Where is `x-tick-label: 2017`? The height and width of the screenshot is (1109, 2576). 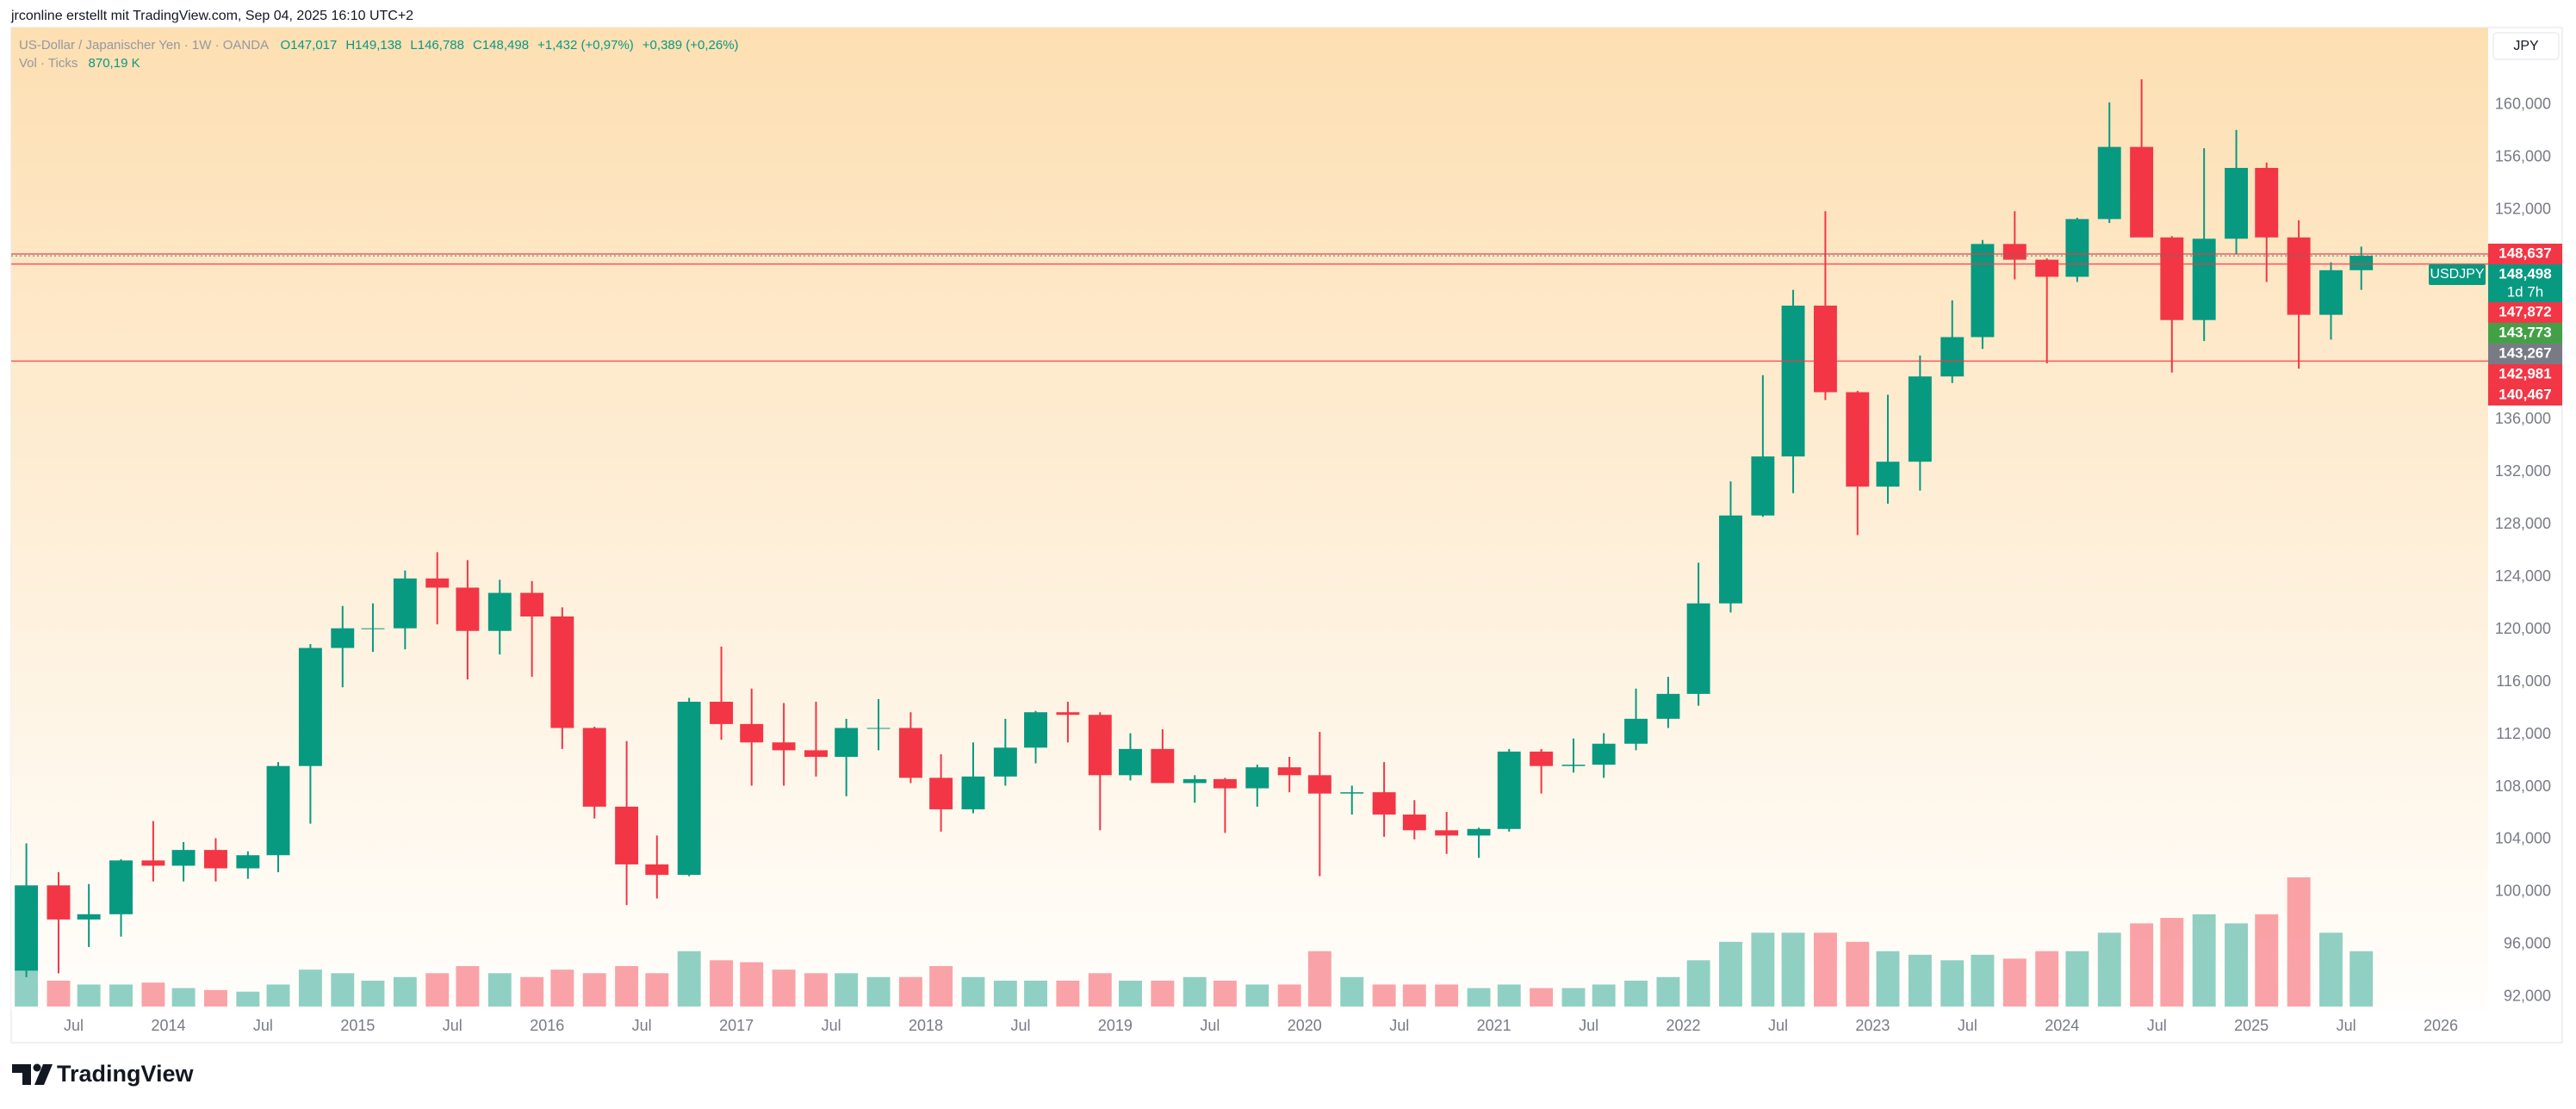 x-tick-label: 2017 is located at coordinates (736, 1025).